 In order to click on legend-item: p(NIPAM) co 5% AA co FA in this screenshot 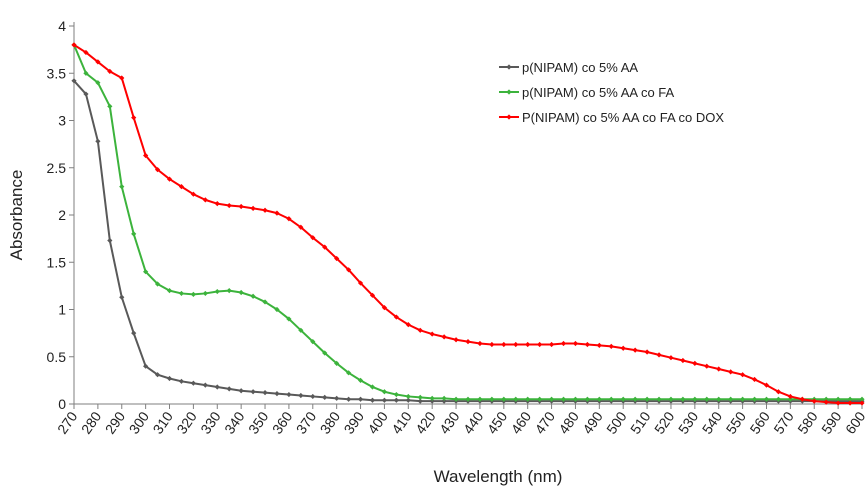, I will do `click(587, 92)`.